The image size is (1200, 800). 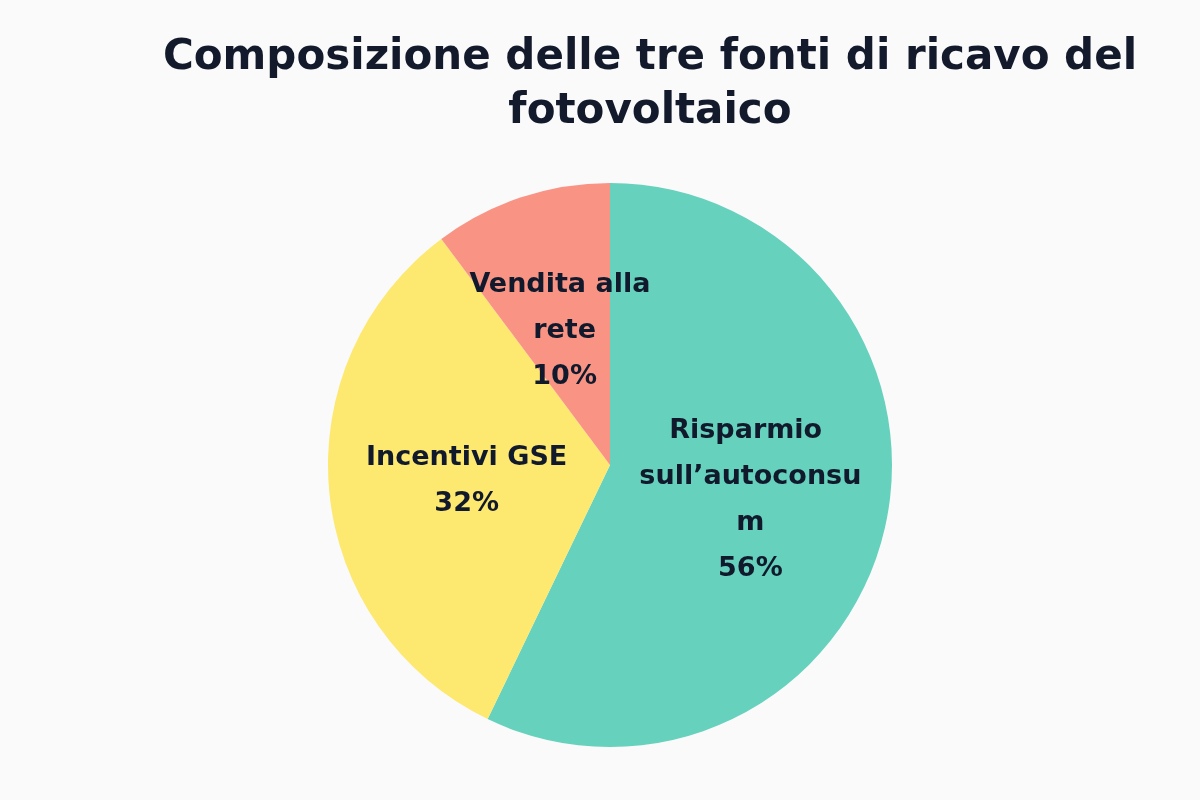 I want to click on slice-label: Incentivi GSE, so click(x=467, y=456).